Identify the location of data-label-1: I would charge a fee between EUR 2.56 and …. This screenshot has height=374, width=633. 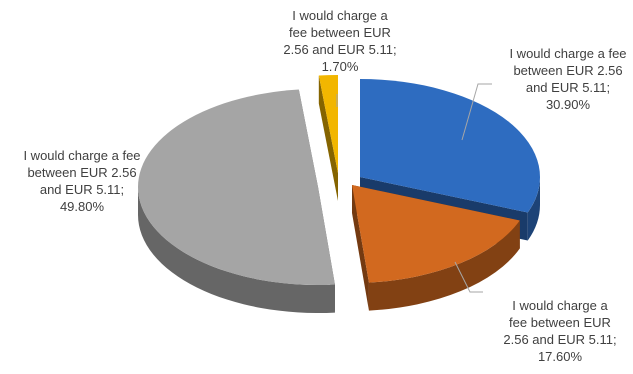
(559, 331).